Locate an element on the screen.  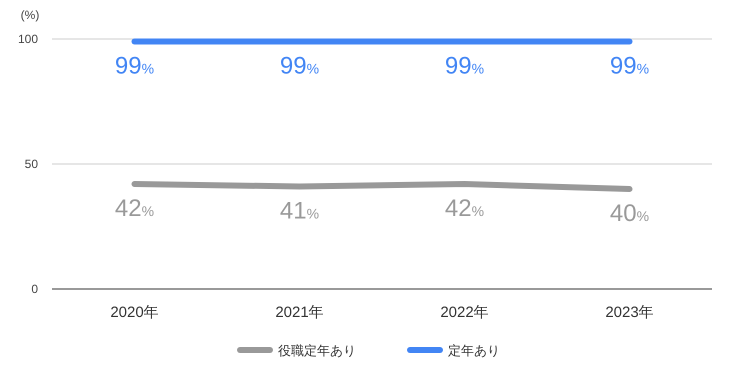
y-tick-label: 50 is located at coordinates (31, 164).